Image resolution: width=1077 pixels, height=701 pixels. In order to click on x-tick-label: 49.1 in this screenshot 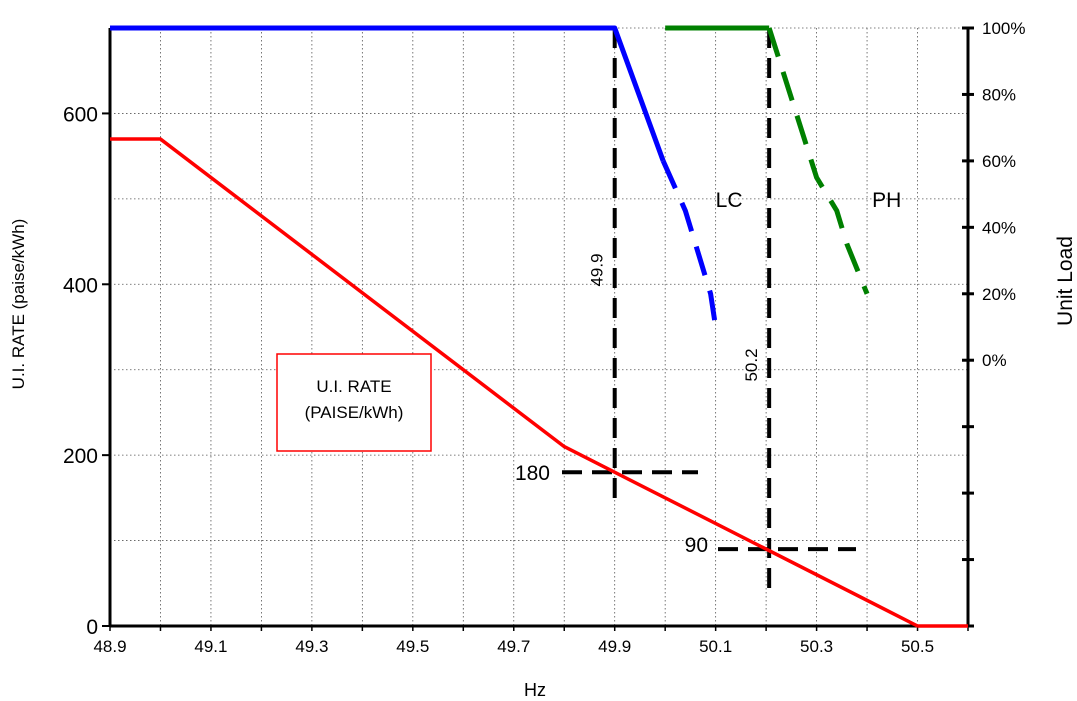, I will do `click(210, 646)`.